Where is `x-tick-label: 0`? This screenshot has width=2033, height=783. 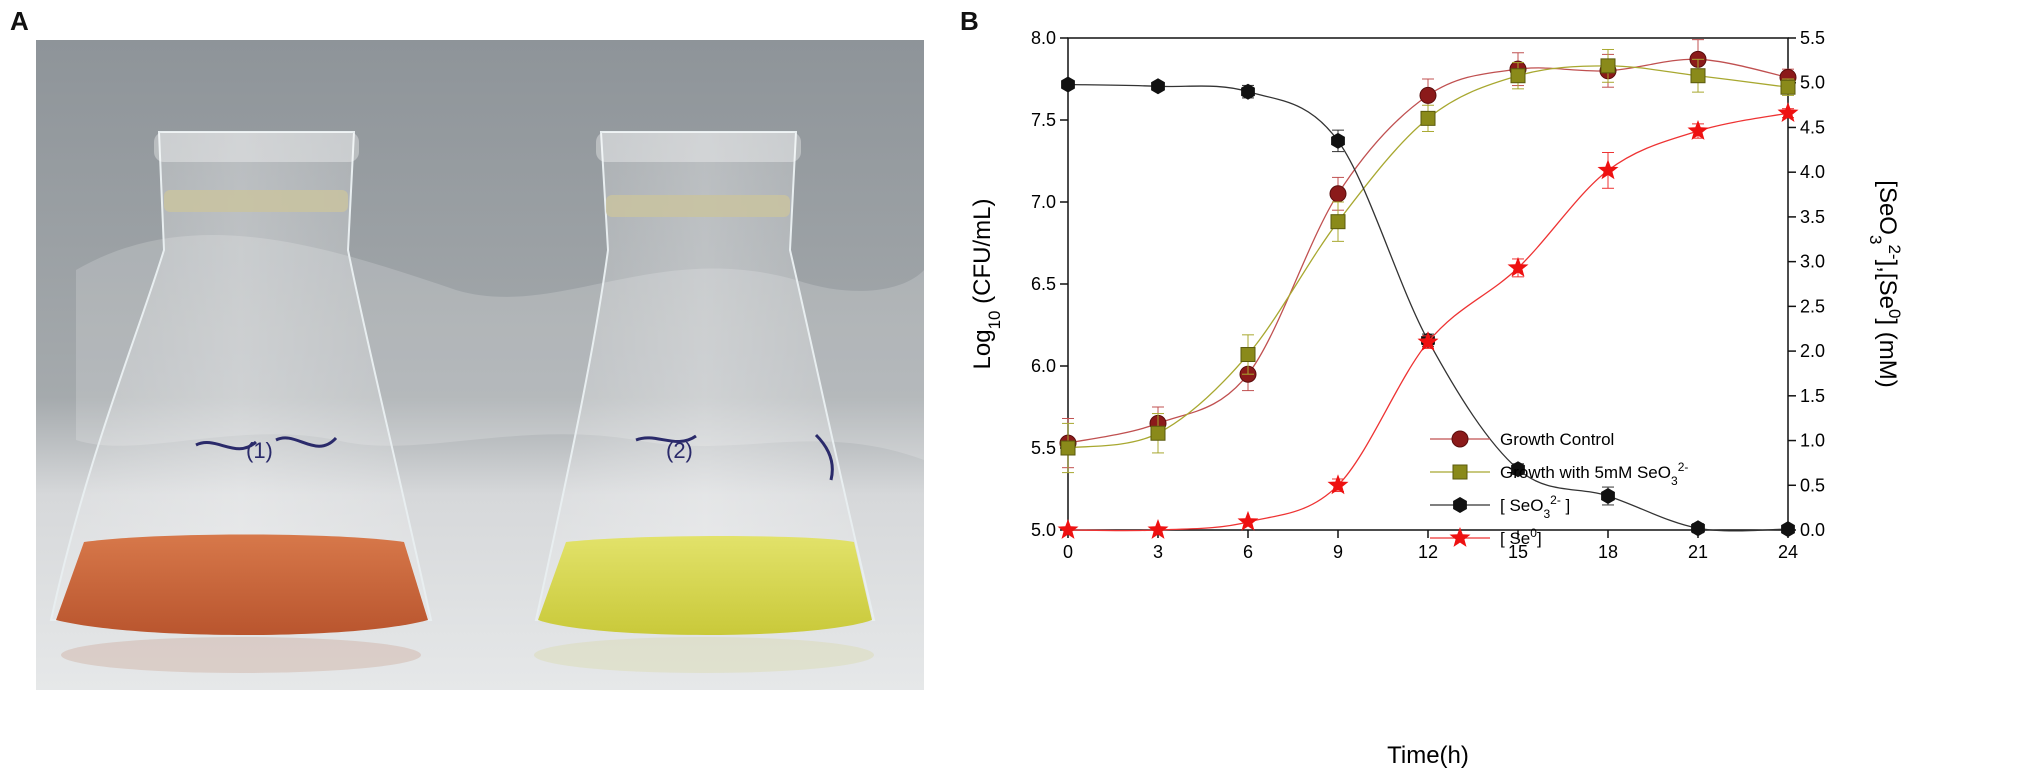 x-tick-label: 0 is located at coordinates (1068, 552).